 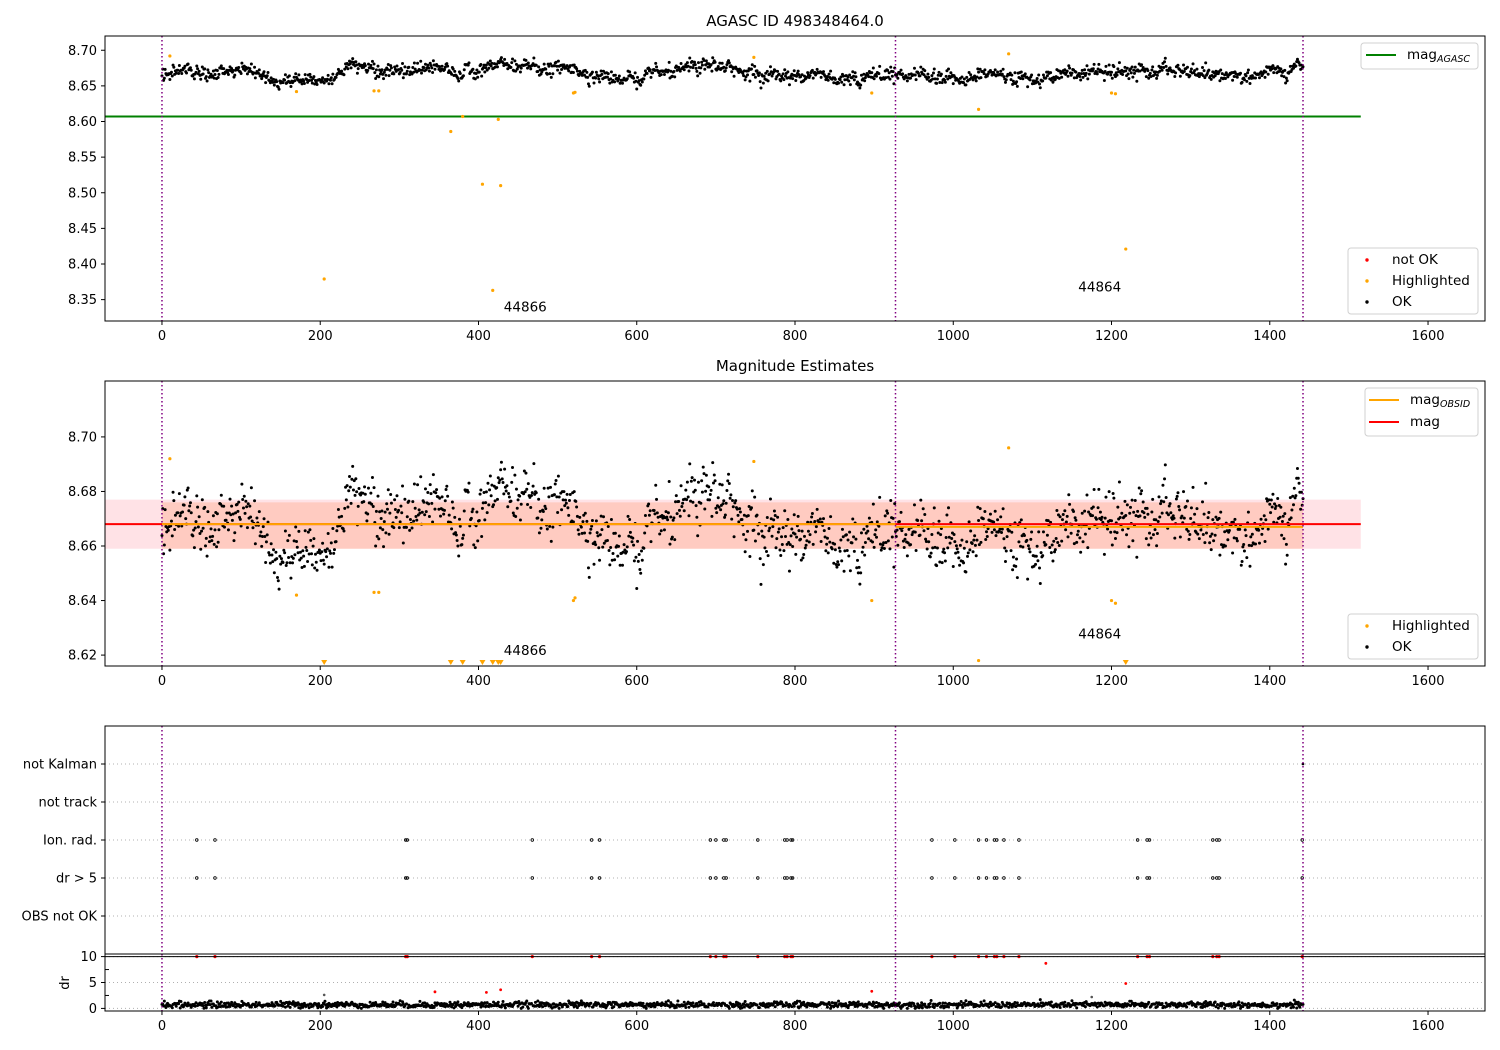 I want to click on x-tick-label: 1200, so click(x=1111, y=336).